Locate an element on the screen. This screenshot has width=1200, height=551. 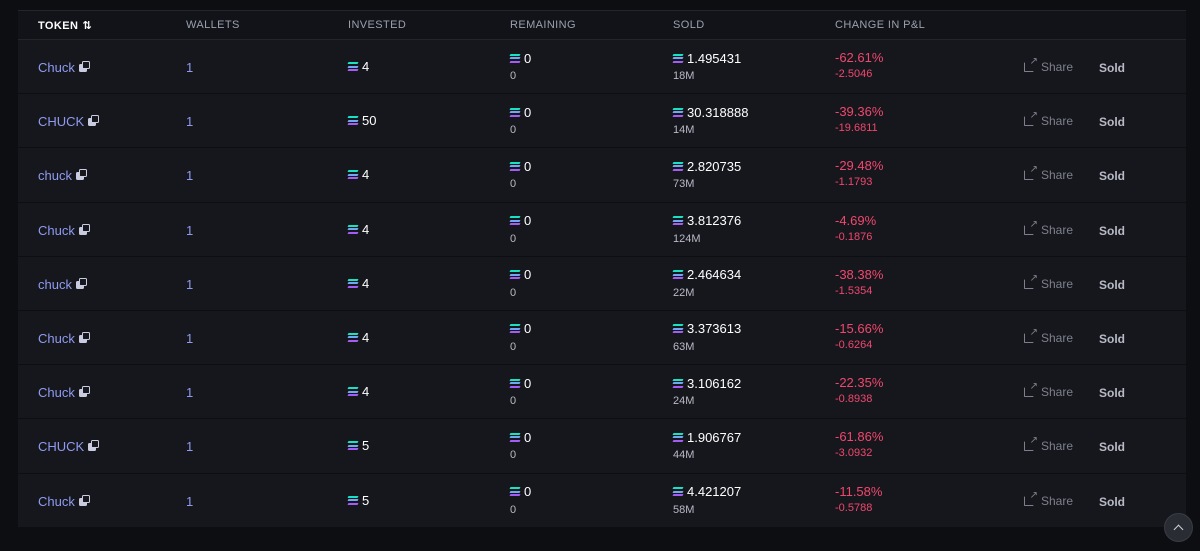
invested-amount: 50 is located at coordinates (362, 121).